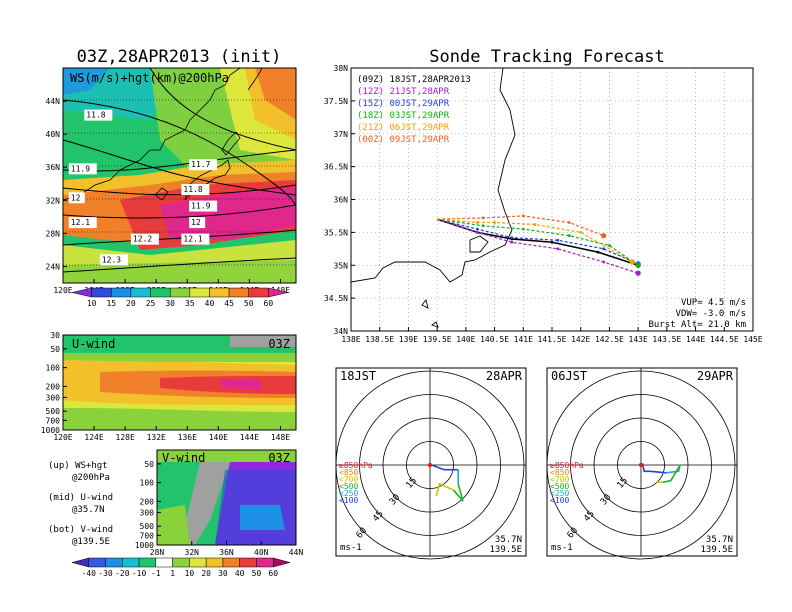  Describe the element at coordinates (92, 303) in the screenshot. I see `ws-colorbar-label: 10` at that location.